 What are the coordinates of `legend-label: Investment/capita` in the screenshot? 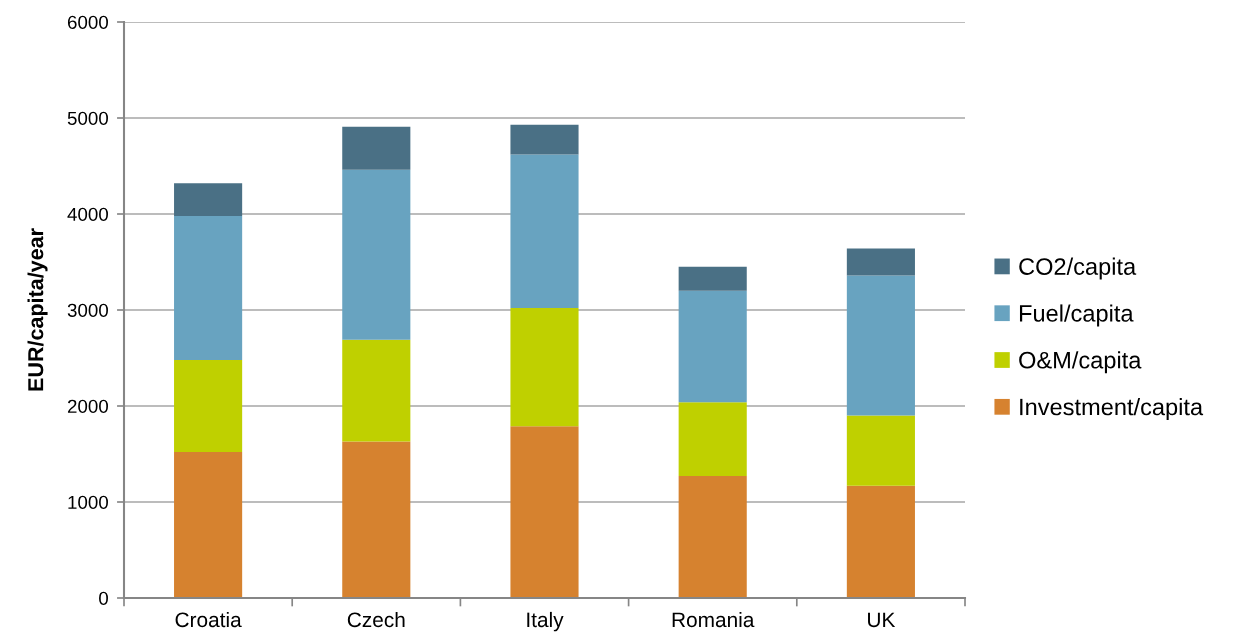 It's located at (1112, 409).